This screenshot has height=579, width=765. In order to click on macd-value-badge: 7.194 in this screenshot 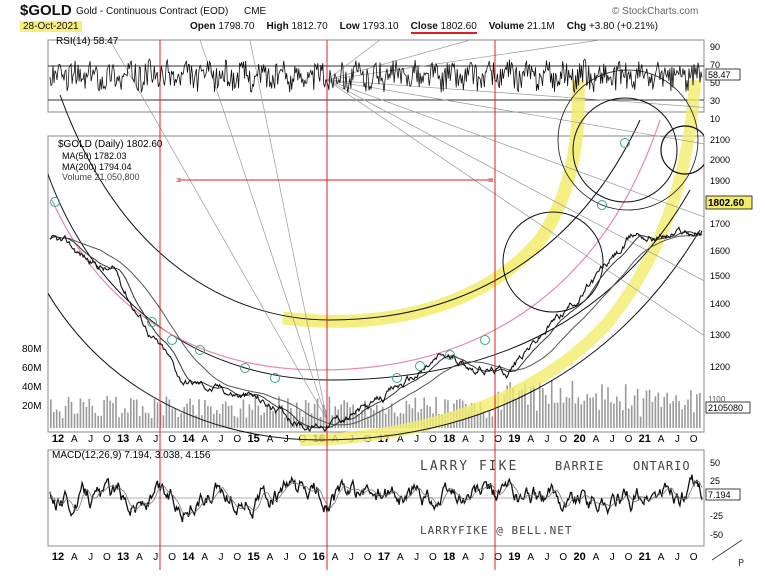, I will do `click(719, 495)`.